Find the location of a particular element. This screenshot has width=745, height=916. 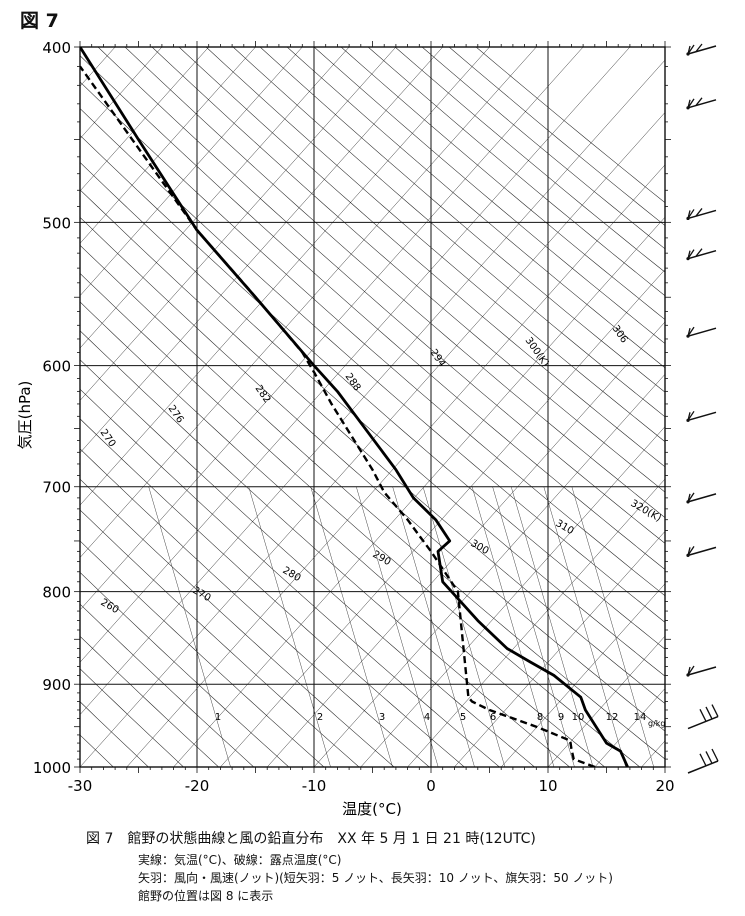

mixing-ratio-label: 9 is located at coordinates (561, 717).